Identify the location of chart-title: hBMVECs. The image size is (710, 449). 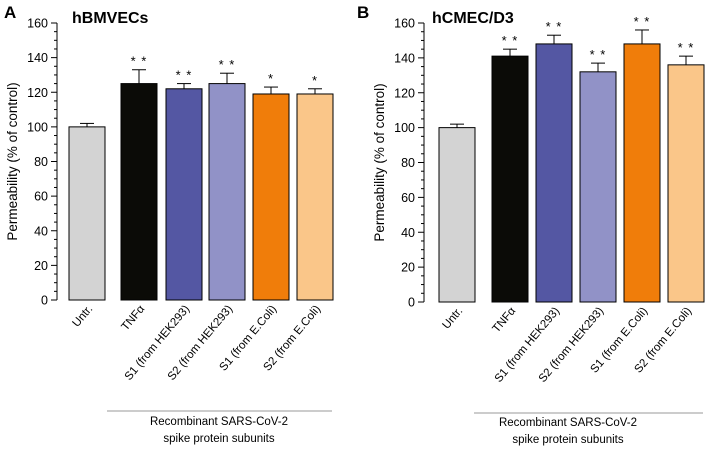
(110, 18).